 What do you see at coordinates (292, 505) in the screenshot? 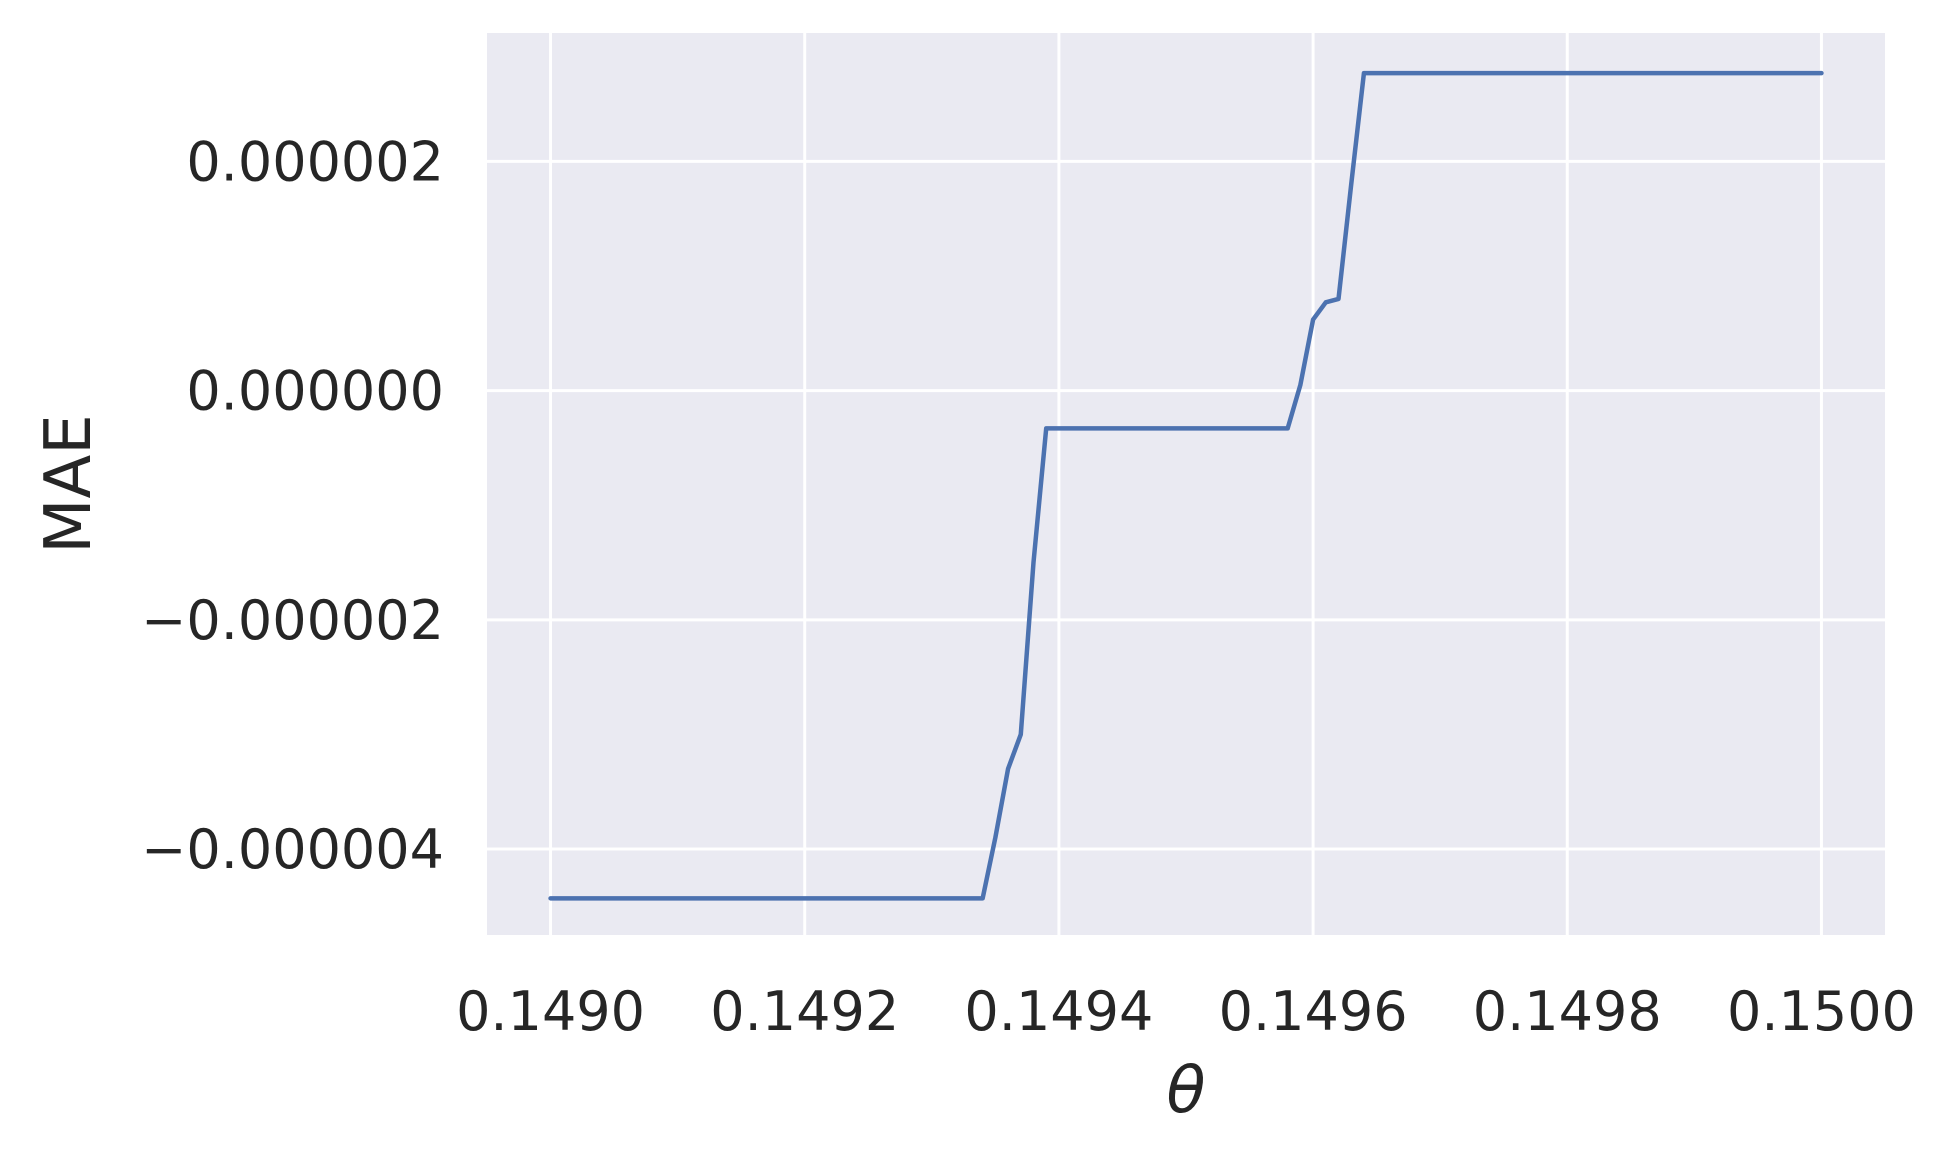
I see `y-tick-labels: 0.000002 0.000000 −0.000002 −0.000004` at bounding box center [292, 505].